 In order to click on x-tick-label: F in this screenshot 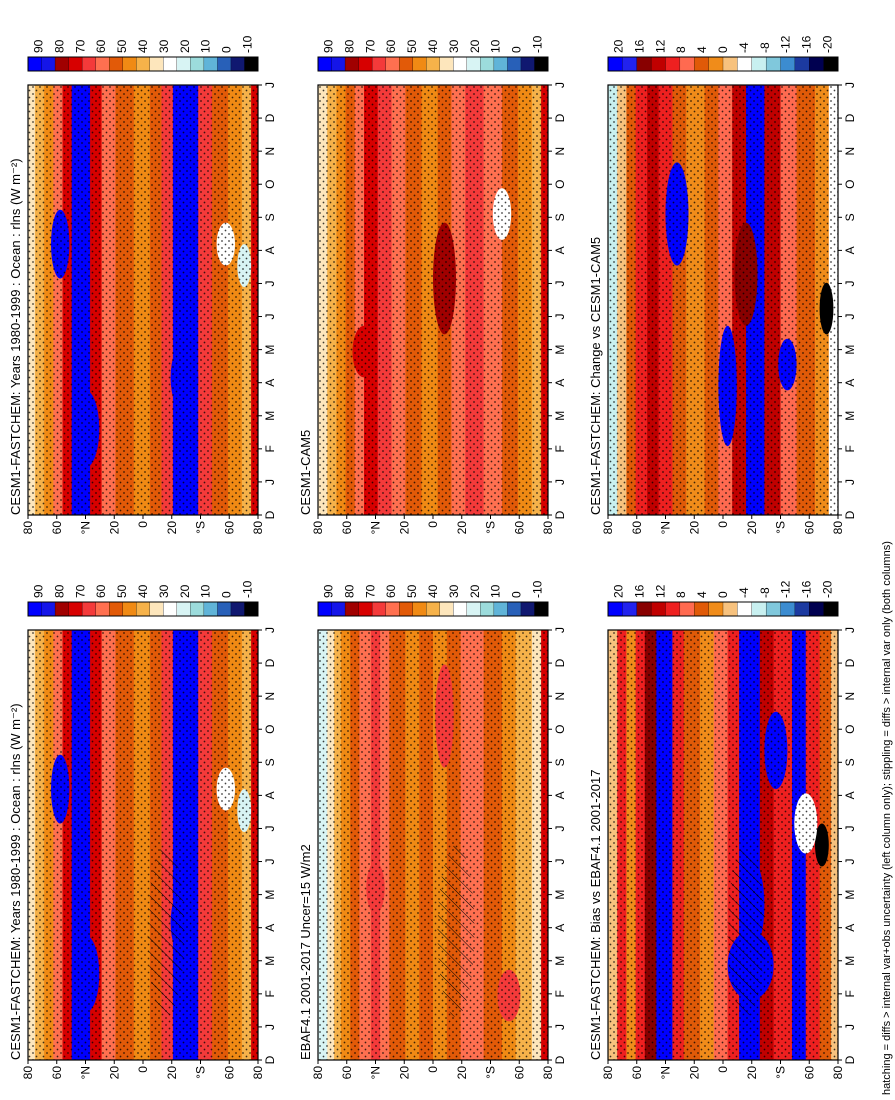, I will do `click(850, 993)`.